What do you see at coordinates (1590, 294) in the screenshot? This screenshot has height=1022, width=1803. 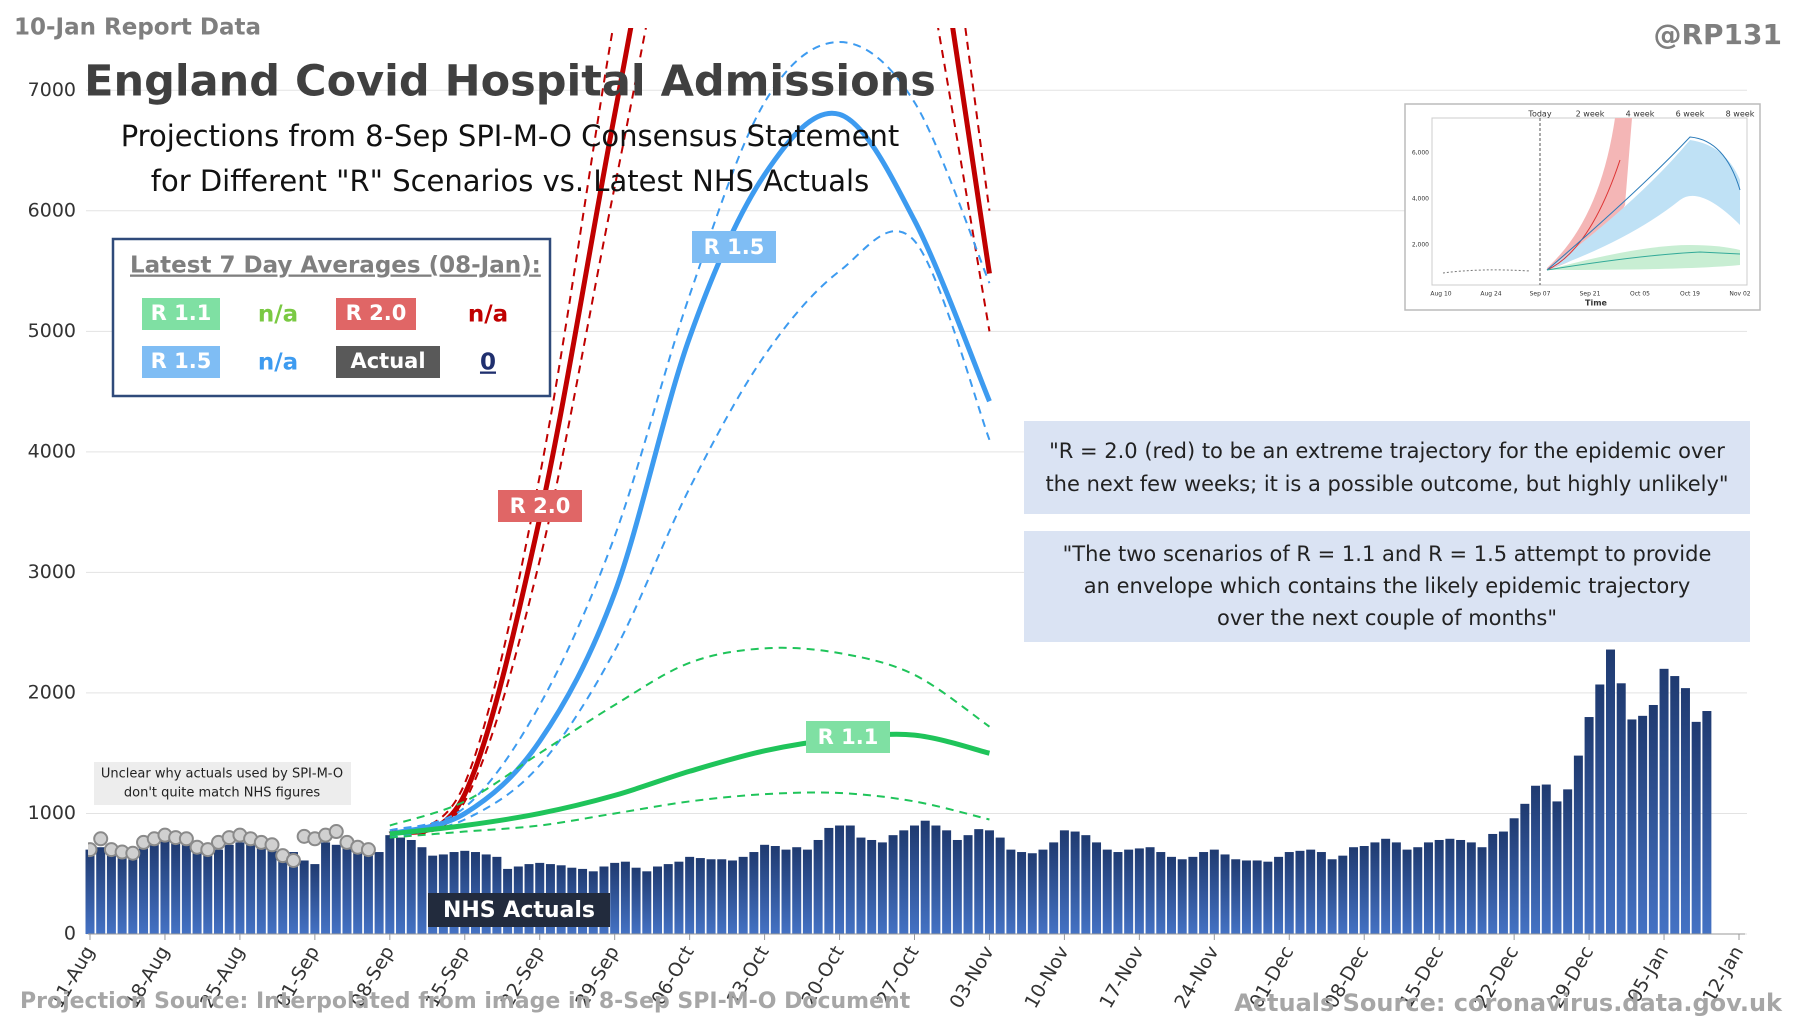 I see `inset-label: Sep 21` at bounding box center [1590, 294].